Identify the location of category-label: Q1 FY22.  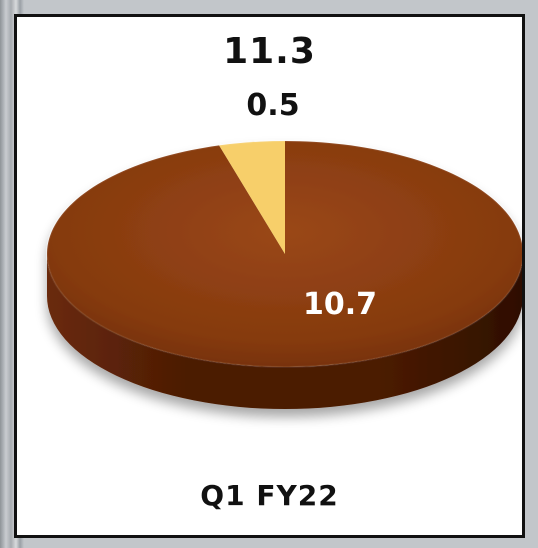
(269, 495).